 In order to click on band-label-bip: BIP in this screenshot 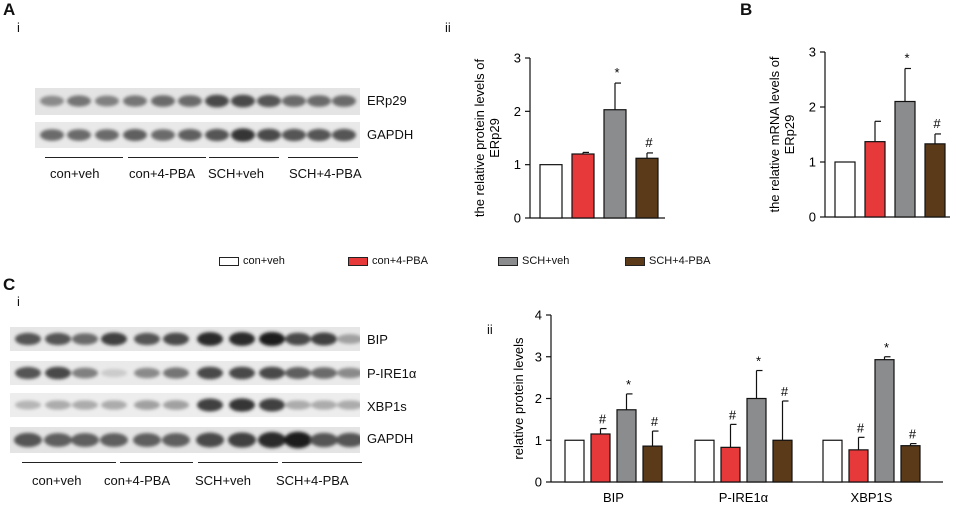, I will do `click(377, 339)`.